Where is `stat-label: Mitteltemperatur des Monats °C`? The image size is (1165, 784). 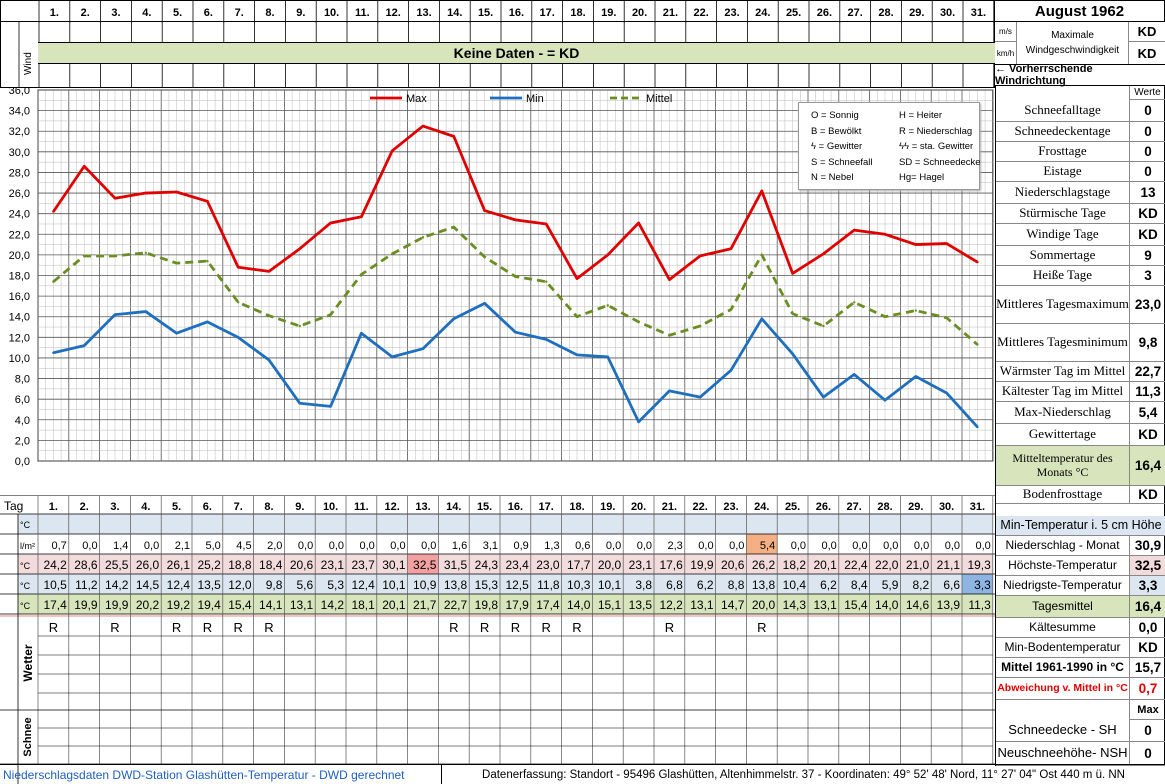 stat-label: Mitteltemperatur des Monats °C is located at coordinates (1062, 464).